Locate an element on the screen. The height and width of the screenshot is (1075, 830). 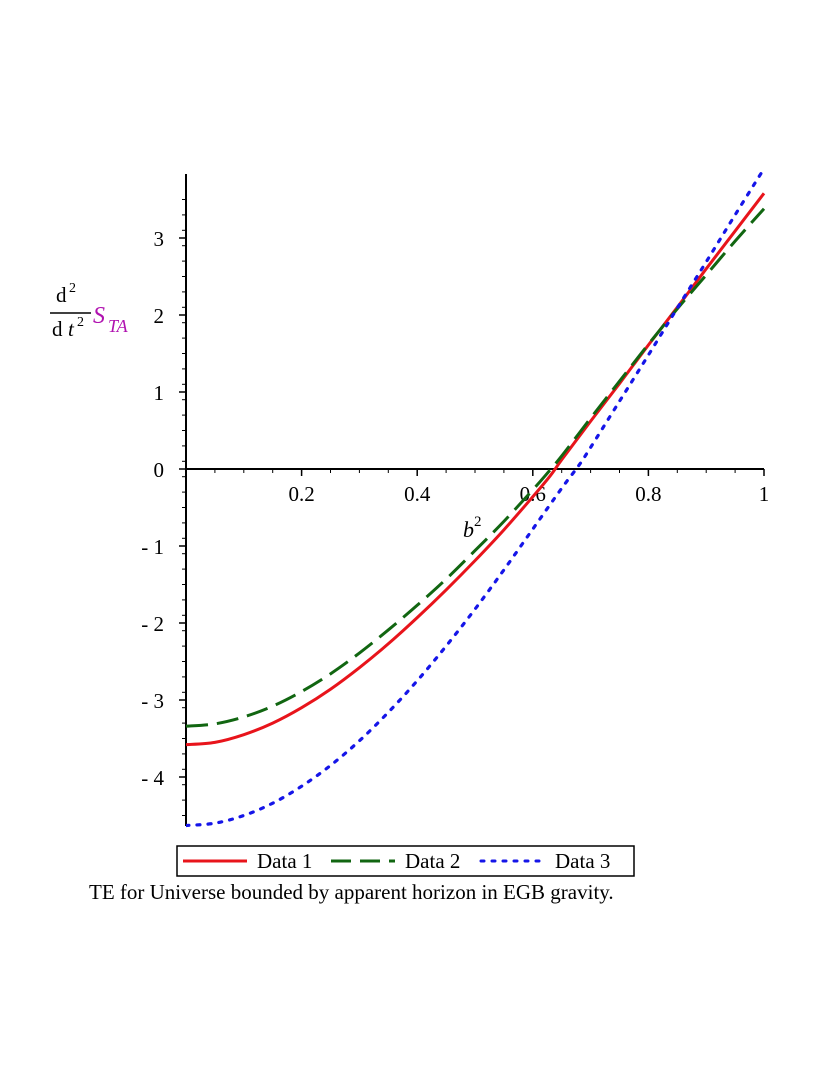
y-tick-label: 0 is located at coordinates (159, 470).